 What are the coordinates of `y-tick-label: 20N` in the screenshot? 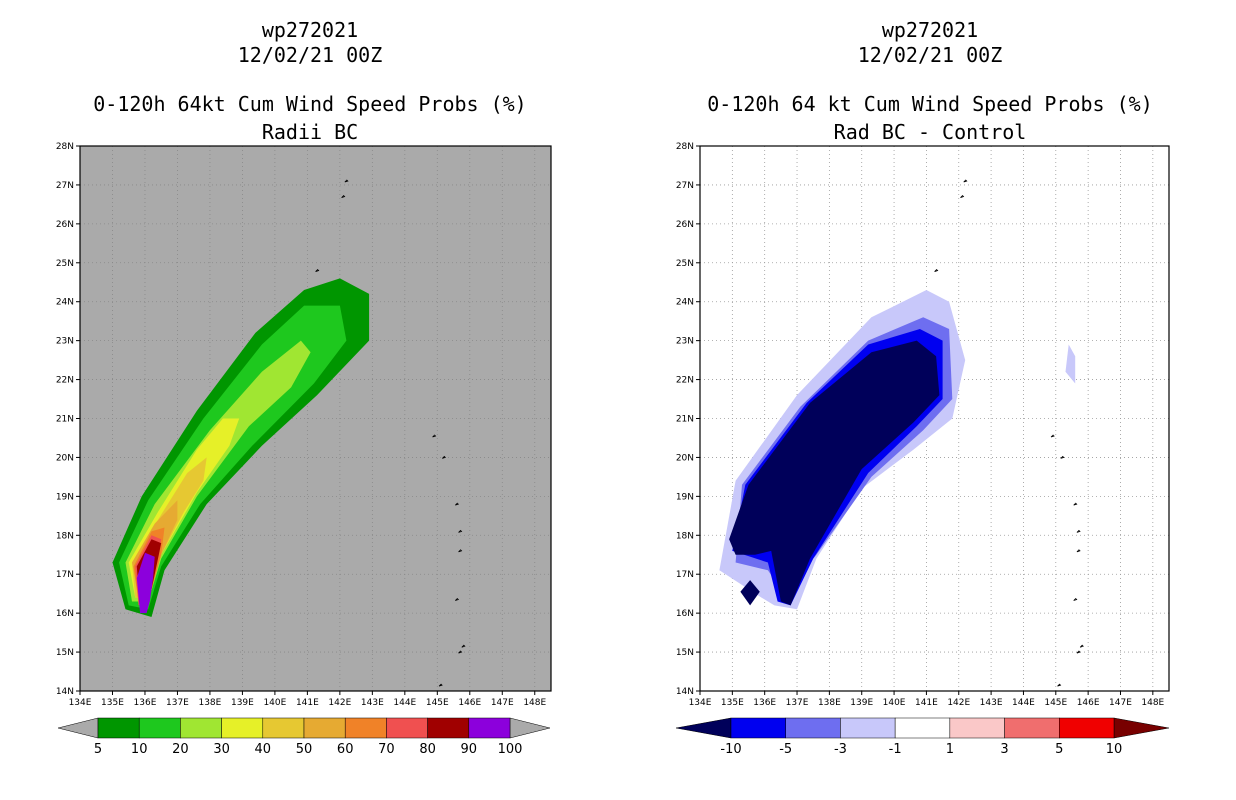 It's located at (65, 458).